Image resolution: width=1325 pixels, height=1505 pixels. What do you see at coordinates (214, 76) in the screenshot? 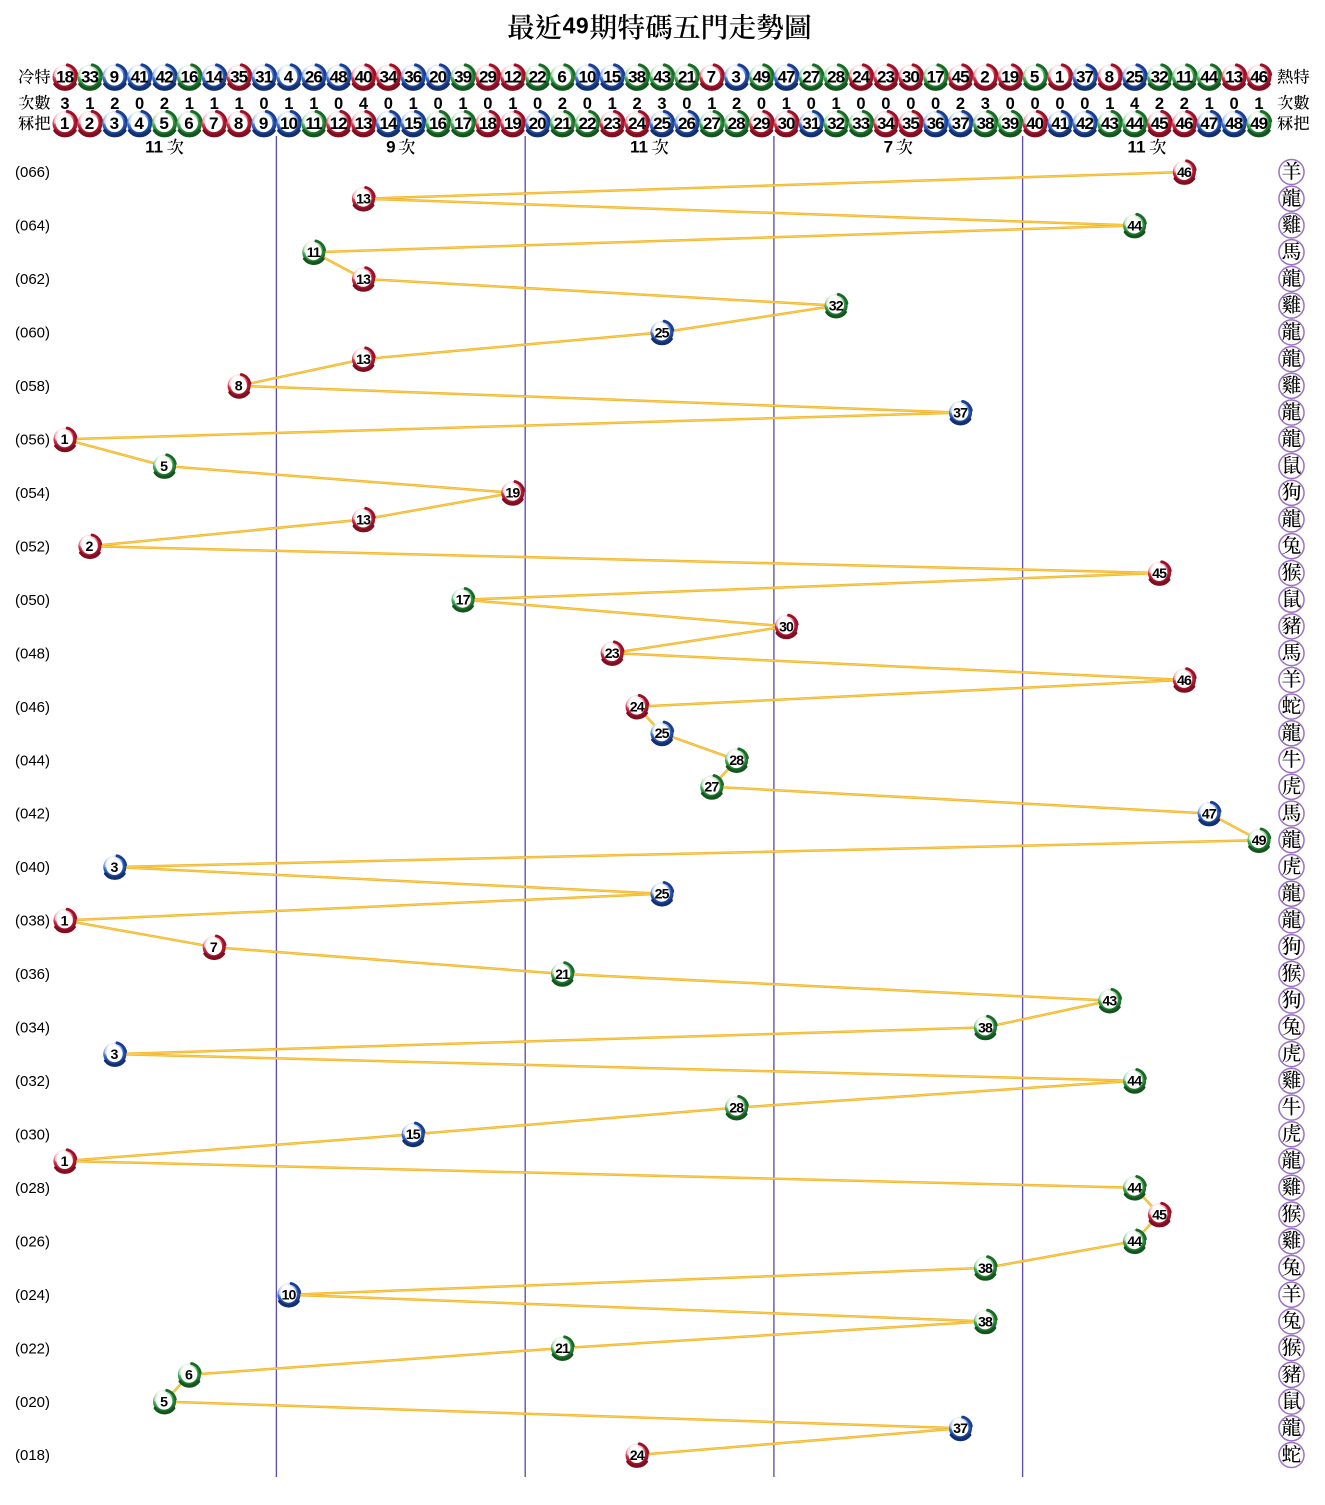
I see `svg-text: 14` at bounding box center [214, 76].